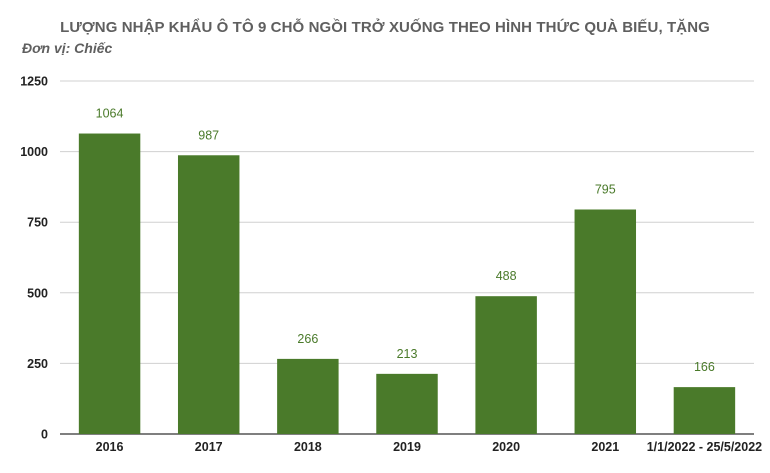  What do you see at coordinates (605, 447) in the screenshot?
I see `x-tick-label: 2021` at bounding box center [605, 447].